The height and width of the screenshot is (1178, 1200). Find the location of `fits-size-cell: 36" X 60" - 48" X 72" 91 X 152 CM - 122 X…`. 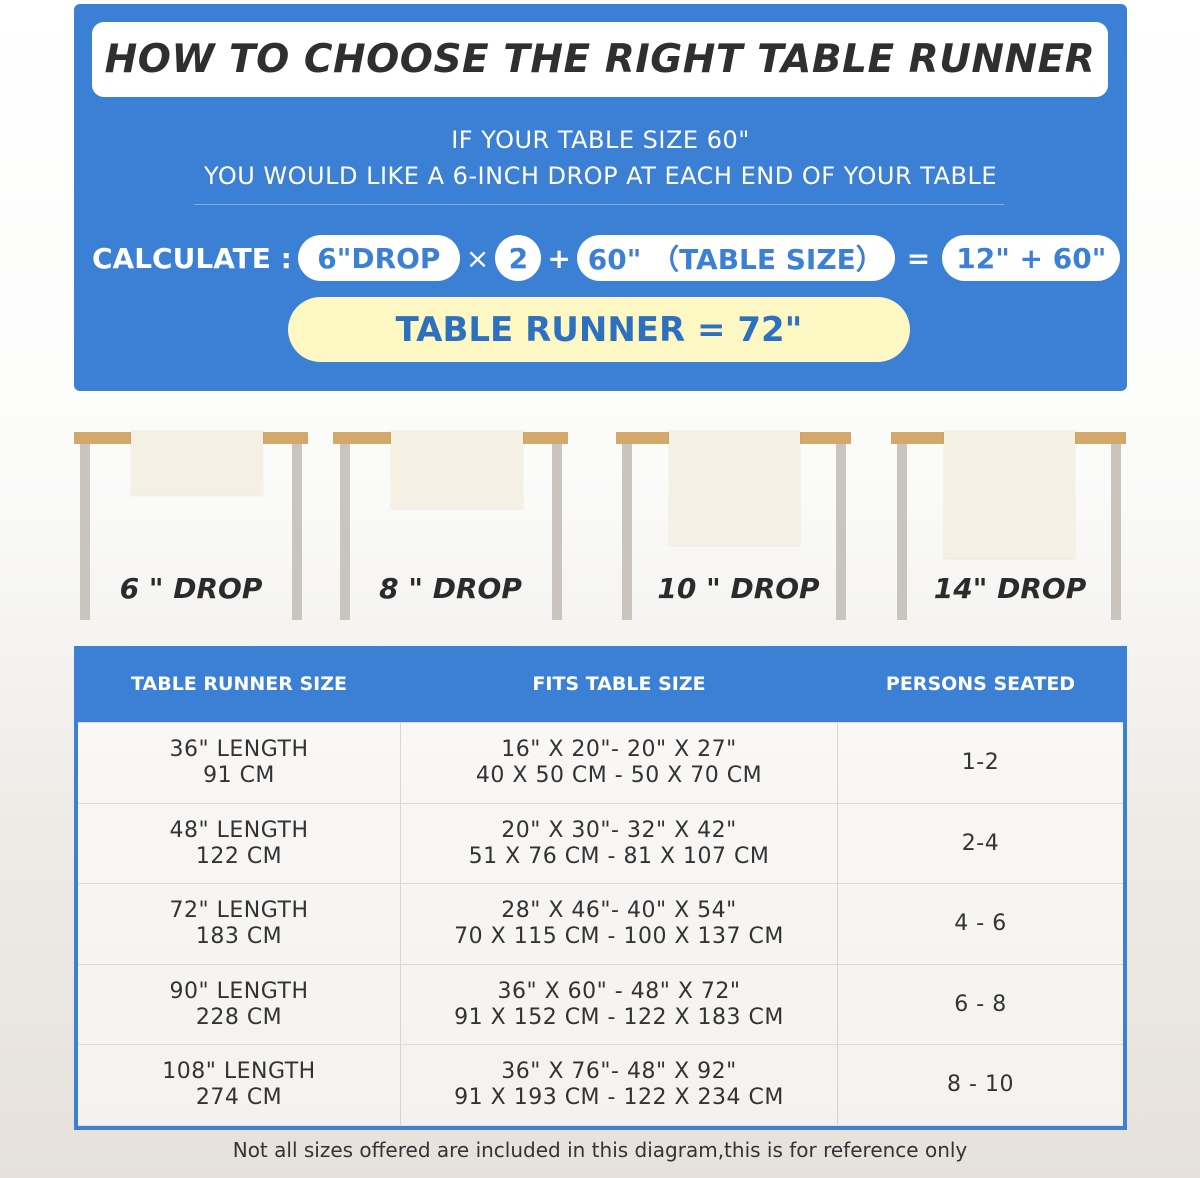

fits-size-cell: 36" X 60" - 48" X 72" 91 X 152 CM - 122 X… is located at coordinates (619, 1004).